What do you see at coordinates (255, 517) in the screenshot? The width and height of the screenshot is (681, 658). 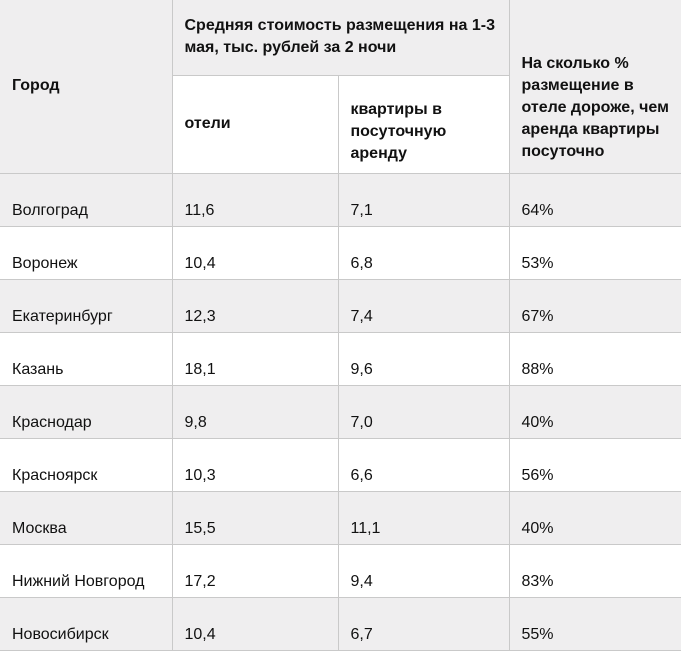 I see `hotel-price-cell: 15,5` at bounding box center [255, 517].